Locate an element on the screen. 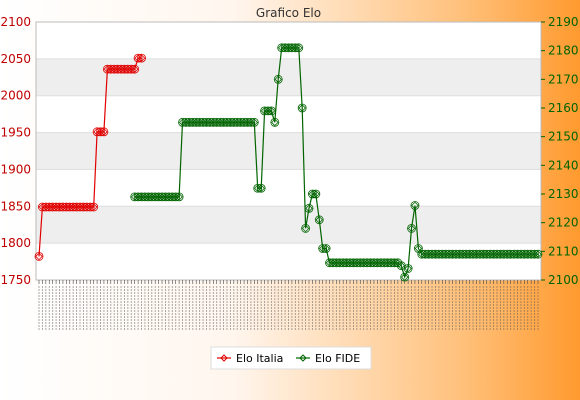 This screenshot has height=400, width=580. legend-label: Elo Italia is located at coordinates (259, 358).